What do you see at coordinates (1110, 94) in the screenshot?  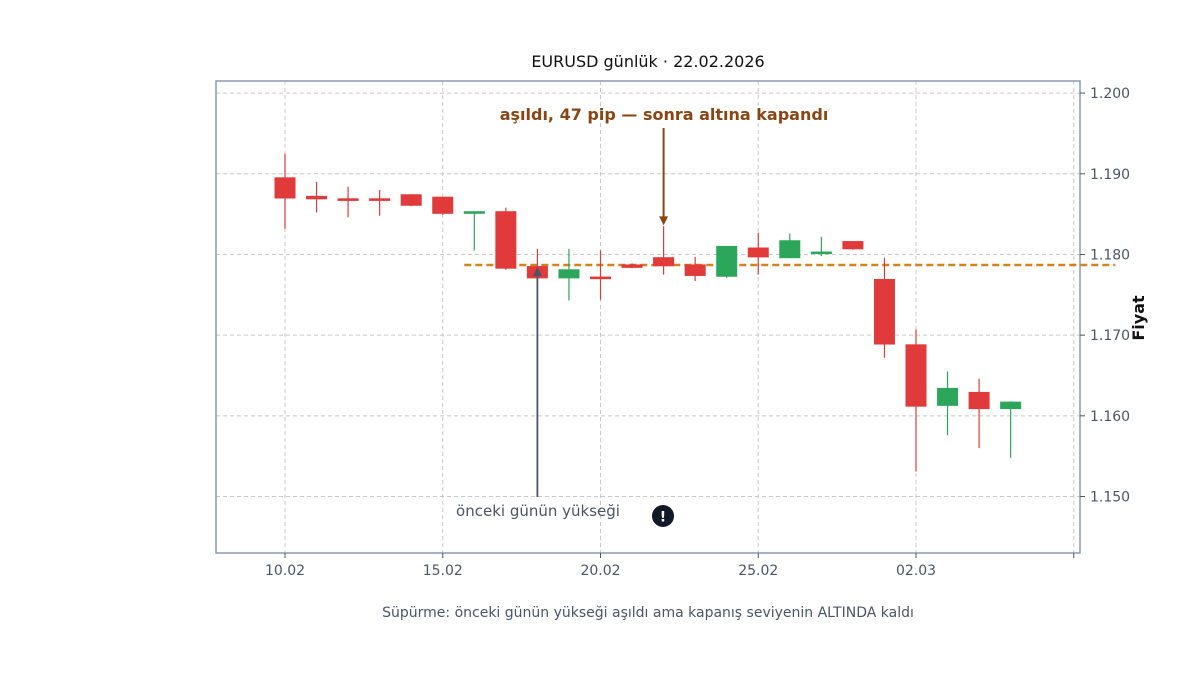 I see `y-tick-label: 1.200` at bounding box center [1110, 94].